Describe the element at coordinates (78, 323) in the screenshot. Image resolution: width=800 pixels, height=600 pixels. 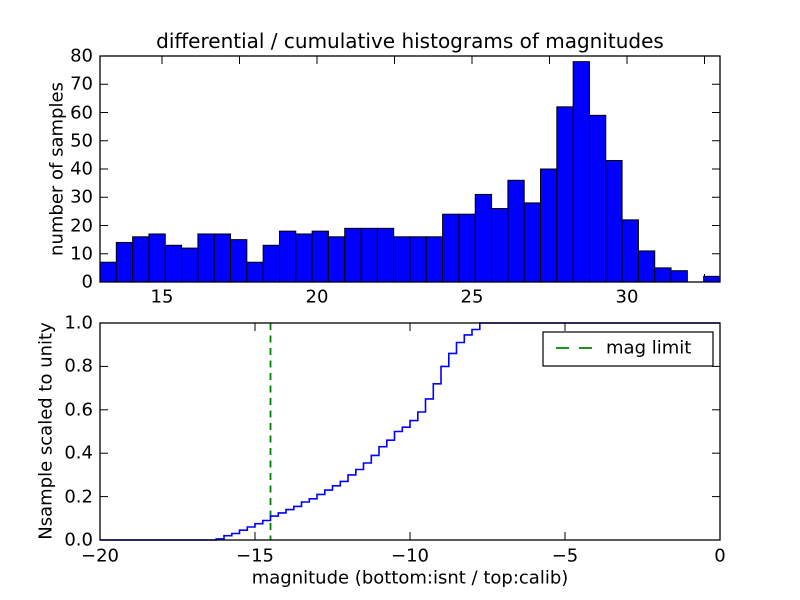
I see `bottom-y-tick-label: 1.0` at that location.